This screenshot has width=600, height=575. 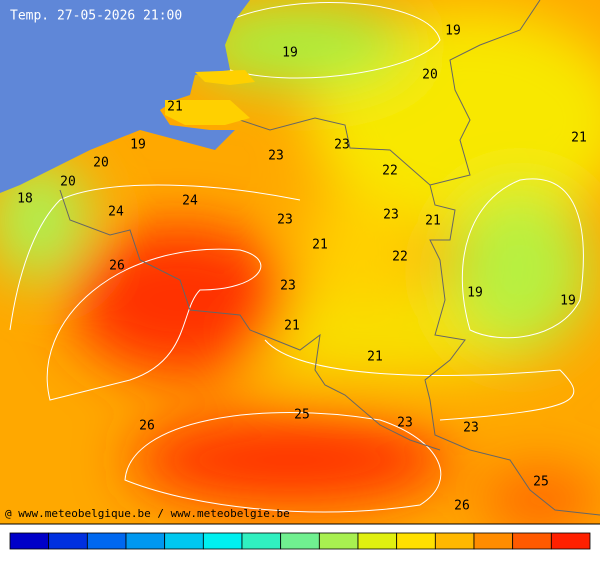 What do you see at coordinates (96, 16) in the screenshot?
I see `map-title: Temp. 27-05-2026 21:00` at bounding box center [96, 16].